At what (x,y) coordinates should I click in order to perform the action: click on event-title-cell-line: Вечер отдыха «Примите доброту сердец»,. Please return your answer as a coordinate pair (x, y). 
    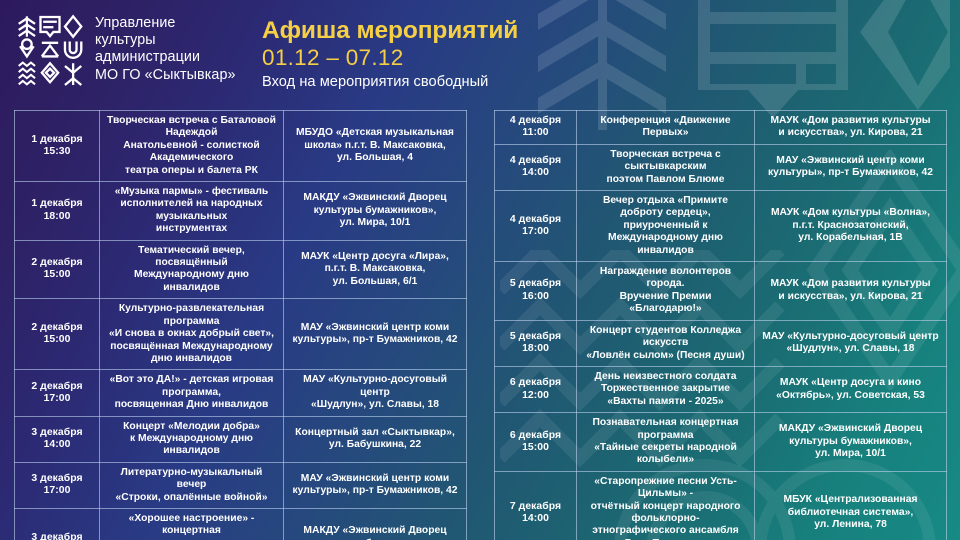
    Looking at the image, I should click on (665, 207).